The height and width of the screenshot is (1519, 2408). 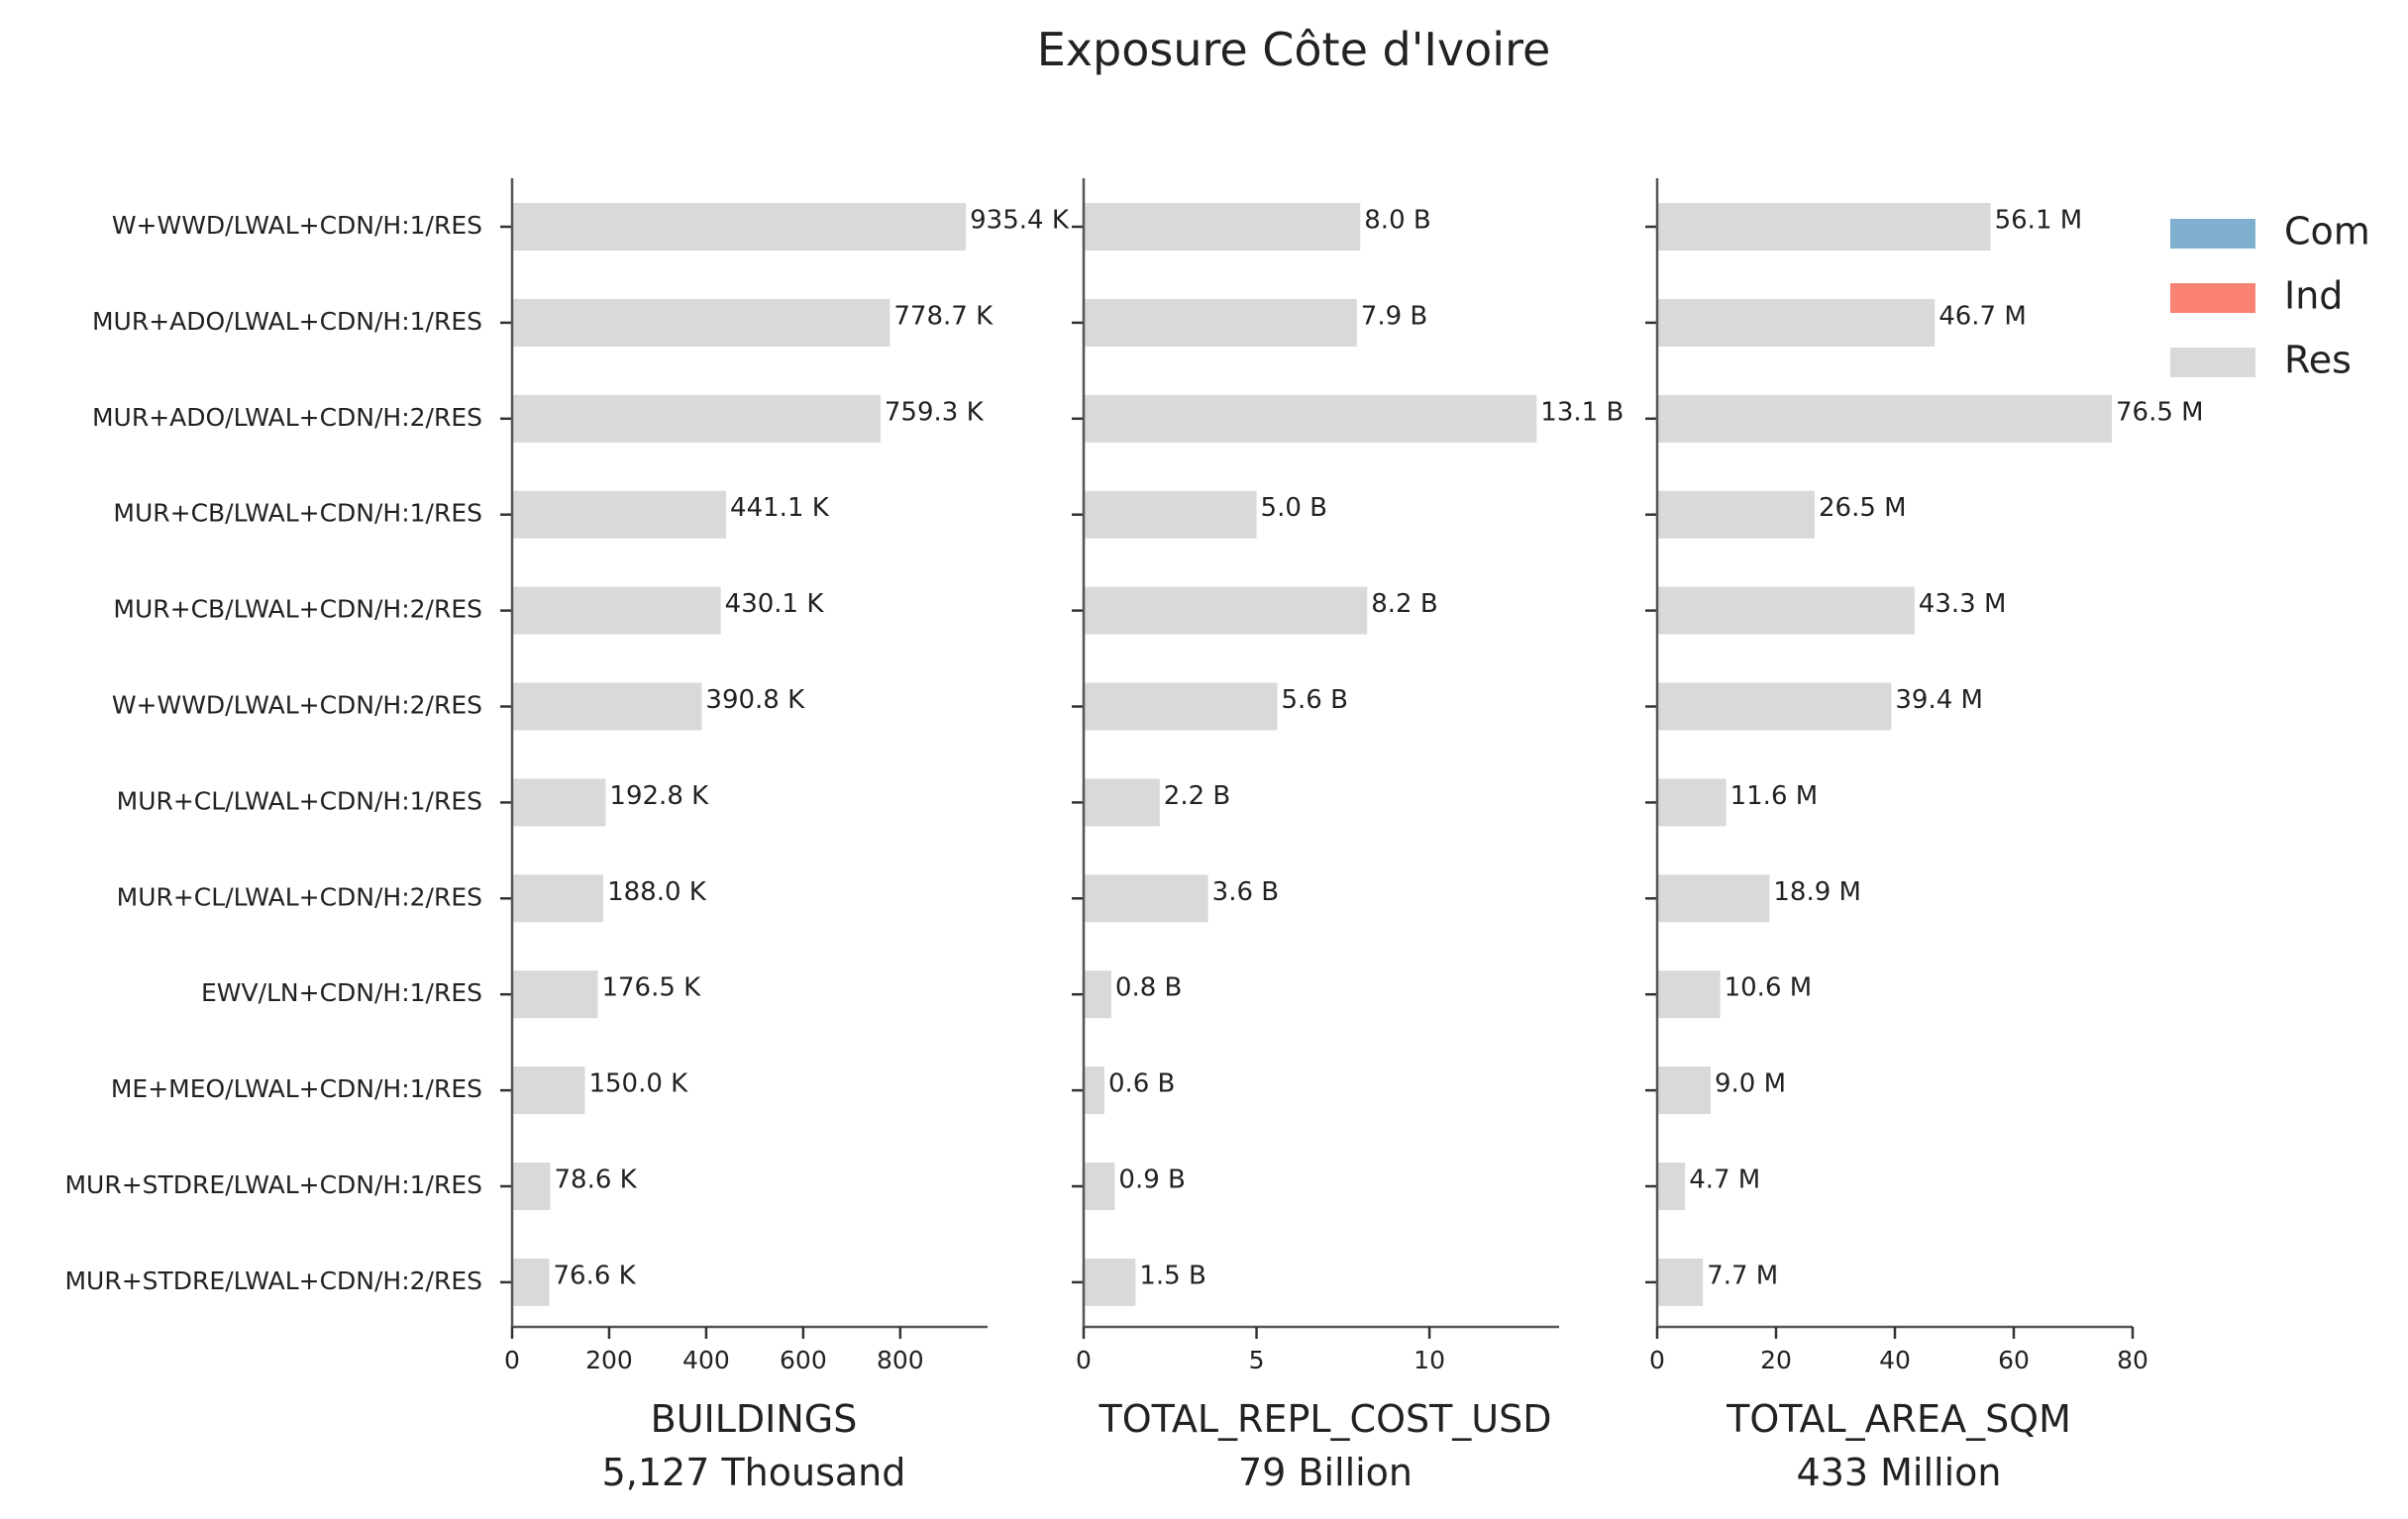 I want to click on x-tick-label: 400, so click(x=706, y=1360).